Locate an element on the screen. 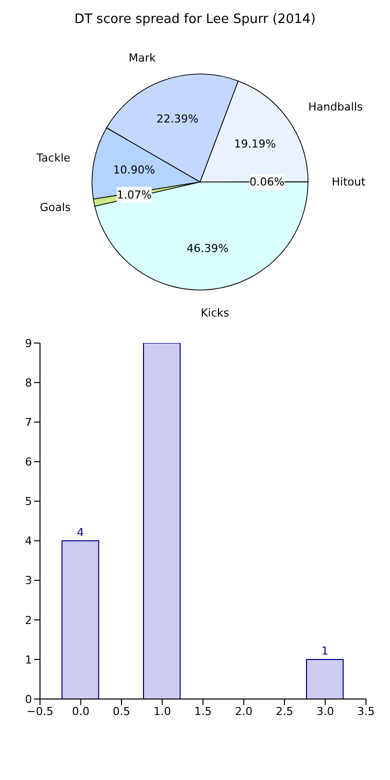  slice-label: Kicks is located at coordinates (215, 313).